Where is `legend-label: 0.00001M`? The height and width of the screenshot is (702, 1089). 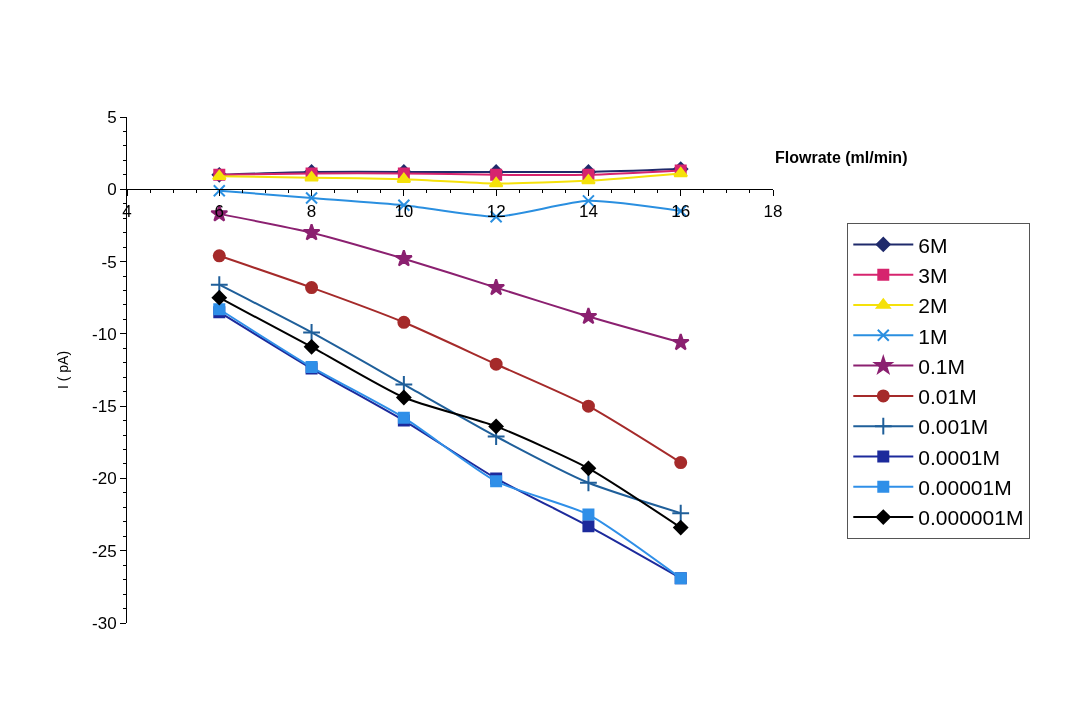
legend-label: 0.00001M is located at coordinates (965, 487).